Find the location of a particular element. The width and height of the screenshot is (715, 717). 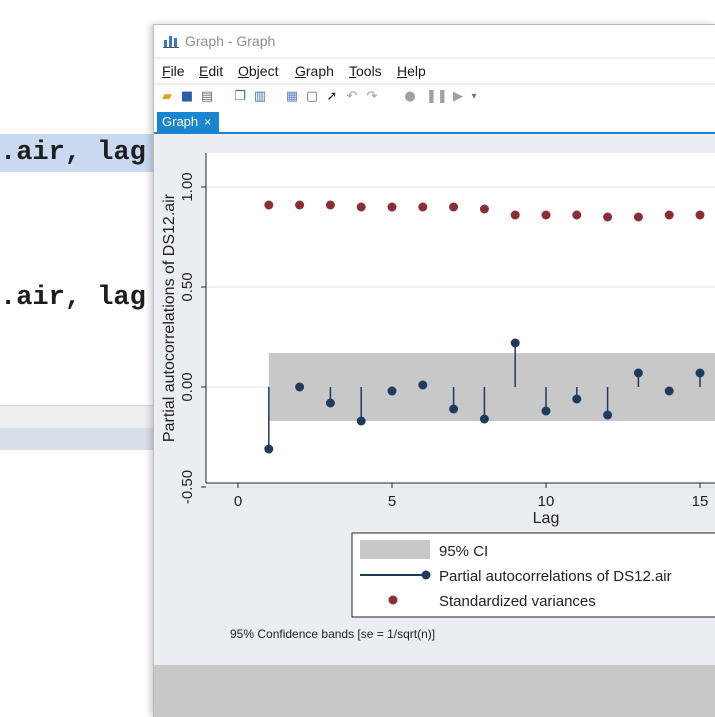

x-axis-title: Lag is located at coordinates (546, 518).